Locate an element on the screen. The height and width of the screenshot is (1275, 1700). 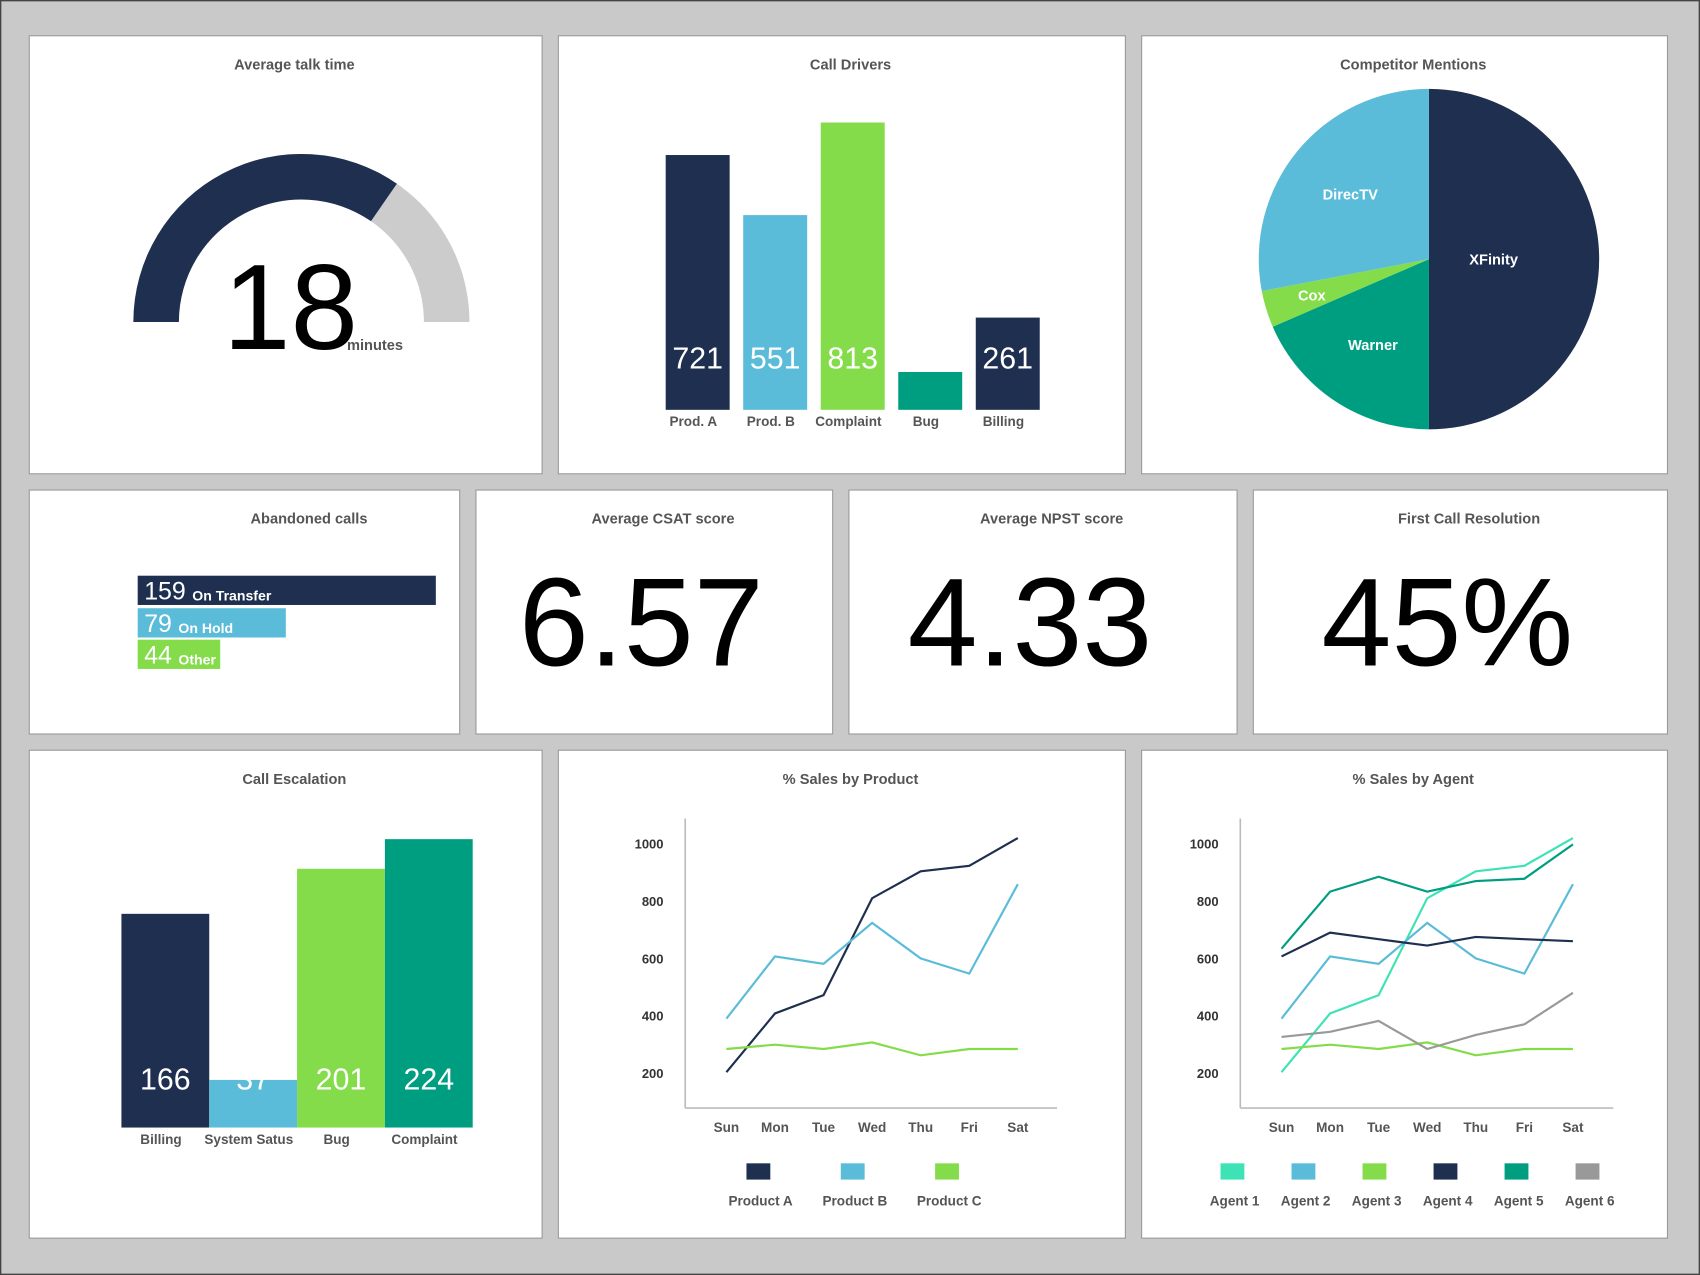
kpi-value: 4.33 is located at coordinates (1030, 622).